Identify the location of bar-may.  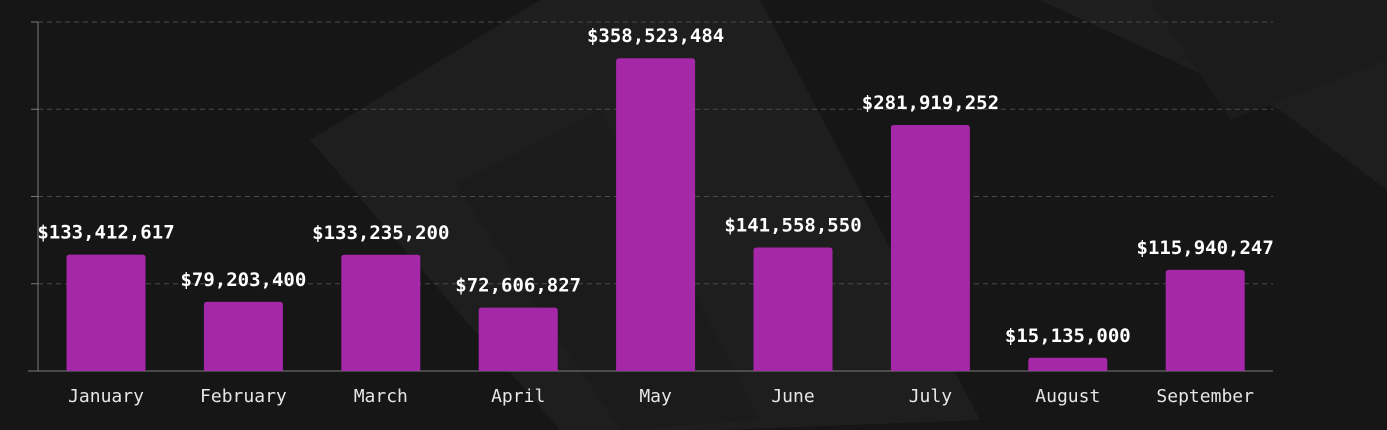
(656, 214).